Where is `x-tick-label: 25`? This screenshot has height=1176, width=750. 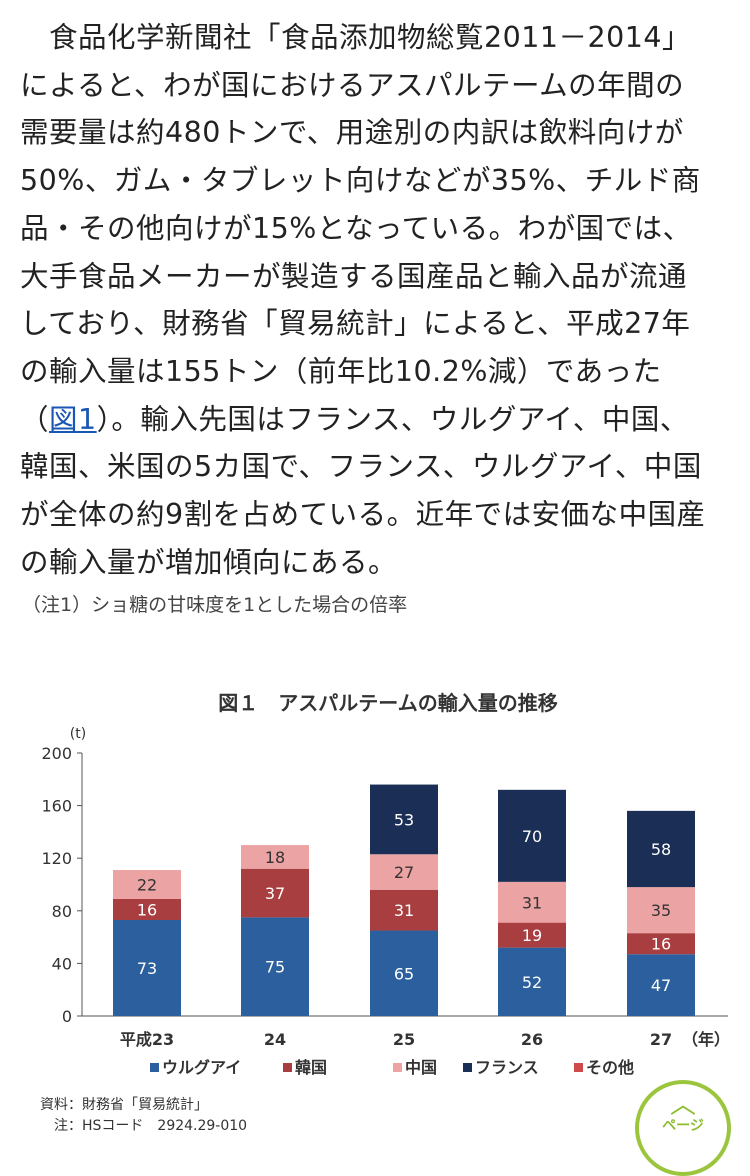 x-tick-label: 25 is located at coordinates (404, 1039).